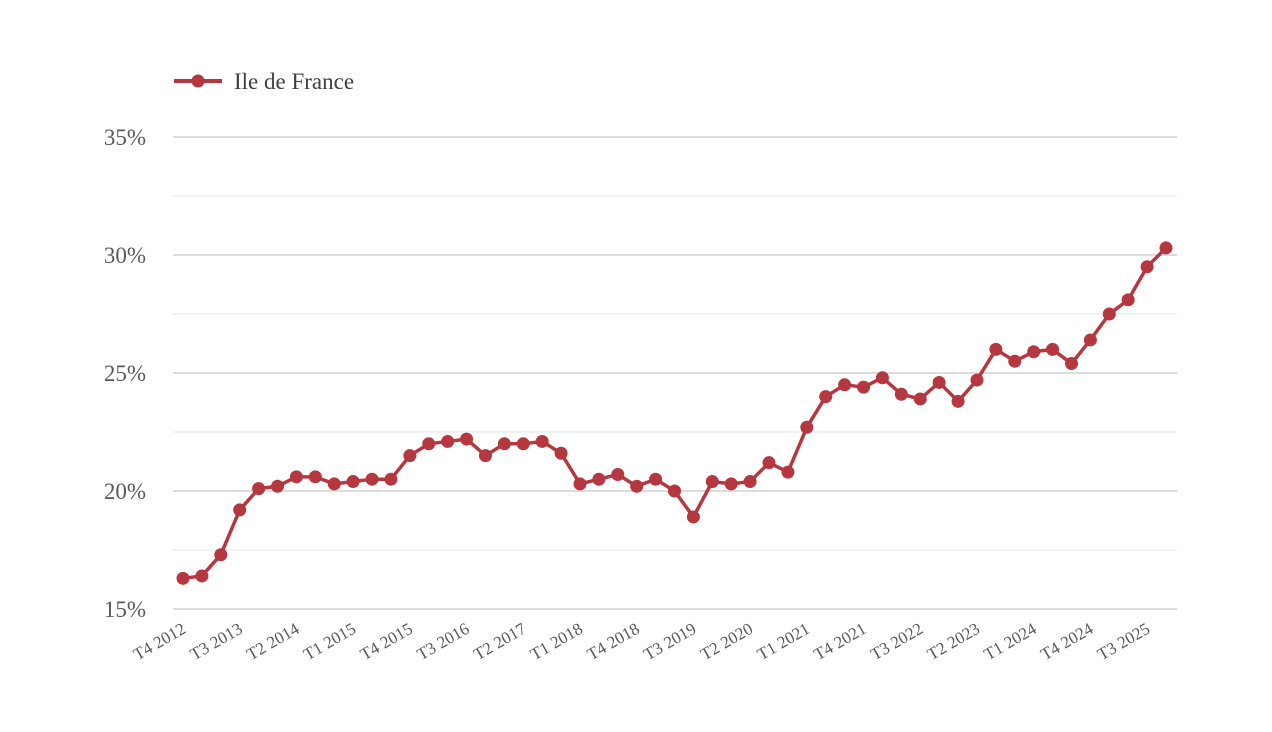 This screenshot has width=1272, height=732. What do you see at coordinates (896, 641) in the screenshot?
I see `x-tick-label: T3 2022` at bounding box center [896, 641].